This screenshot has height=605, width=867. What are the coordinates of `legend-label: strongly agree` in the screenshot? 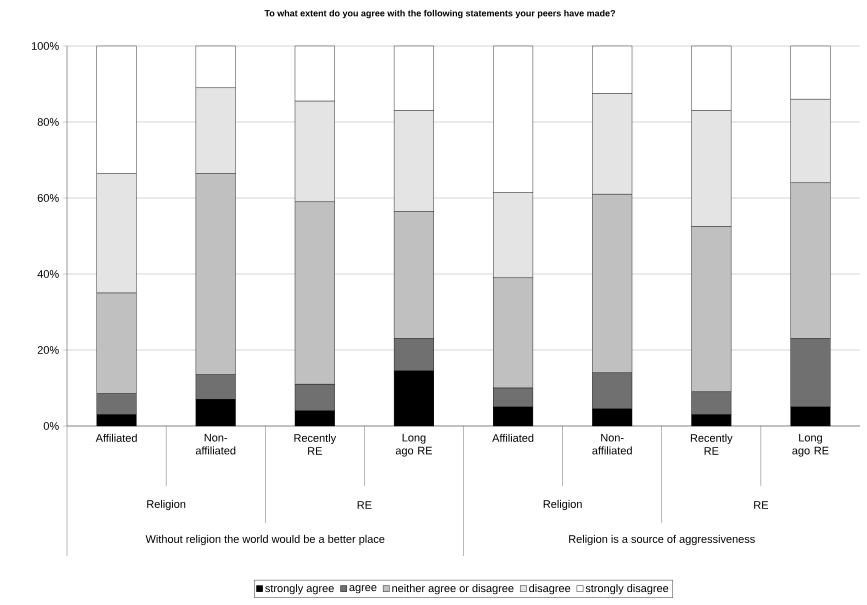 It's located at (299, 589).